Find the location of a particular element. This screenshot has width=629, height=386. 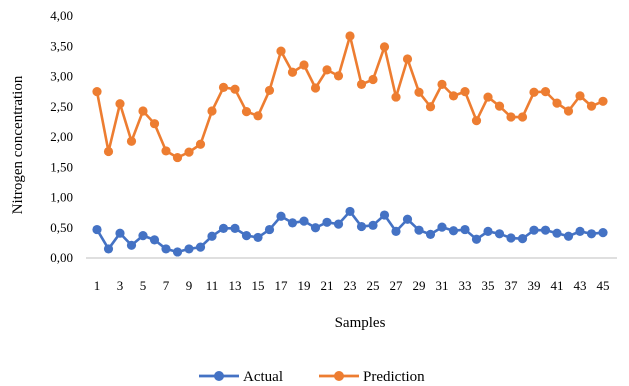

x-tick-label: 27 is located at coordinates (397, 285).